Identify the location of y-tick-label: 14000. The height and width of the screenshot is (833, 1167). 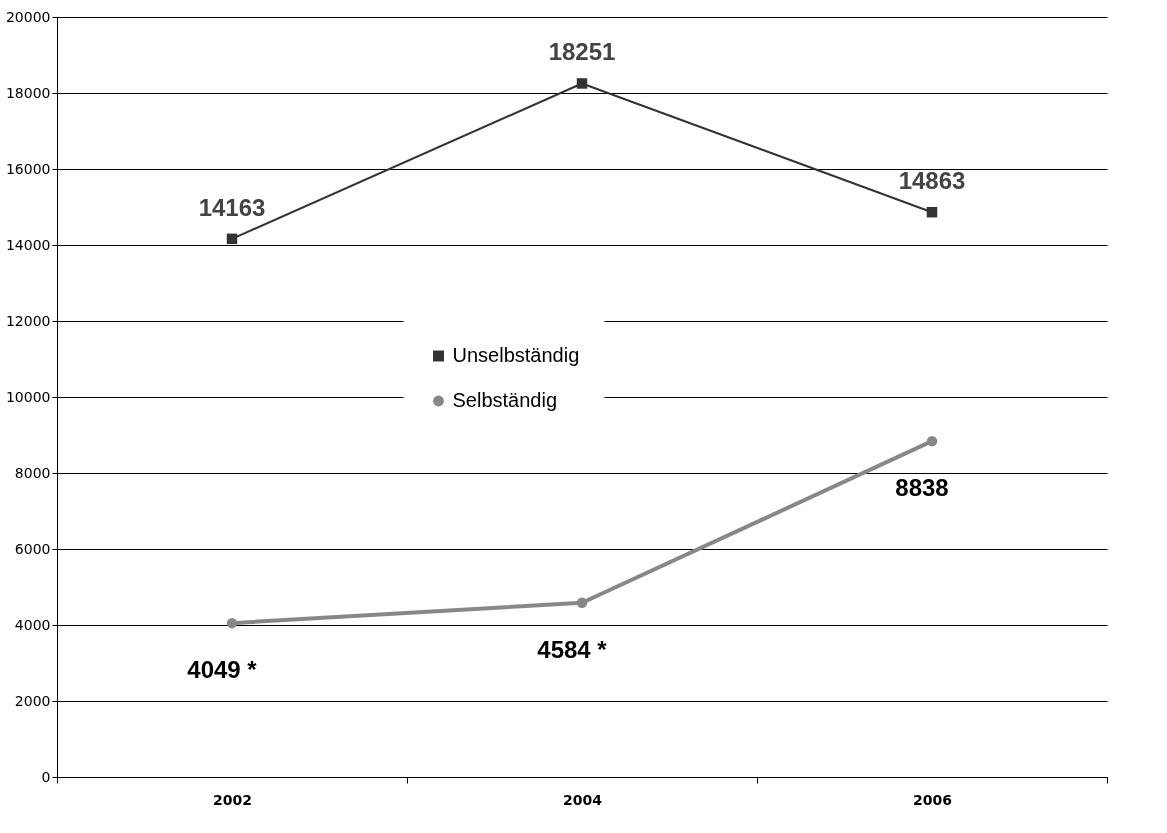
(28, 244).